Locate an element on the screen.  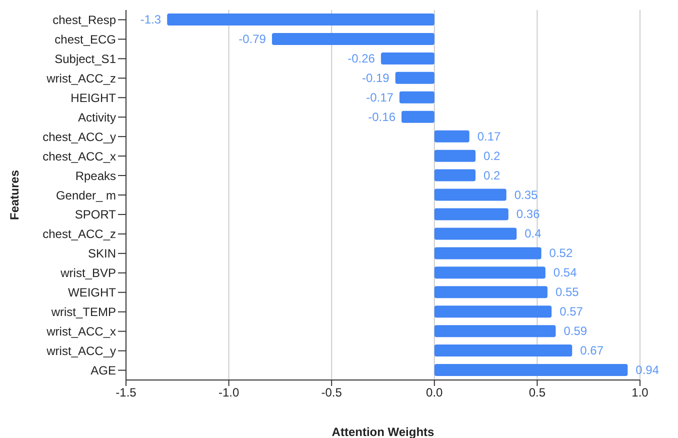
y-tick-label: AGE is located at coordinates (103, 371).